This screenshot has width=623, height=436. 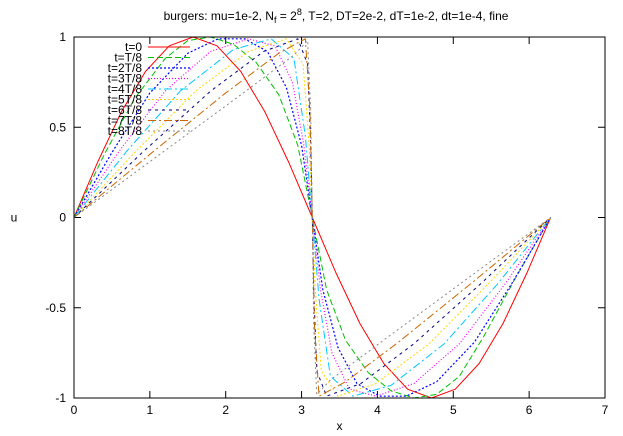 What do you see at coordinates (405, 16) in the screenshot?
I see `title-suffix: , T=2, DT=2e-2, dT=1e-2, dt=1e-4, fine` at bounding box center [405, 16].